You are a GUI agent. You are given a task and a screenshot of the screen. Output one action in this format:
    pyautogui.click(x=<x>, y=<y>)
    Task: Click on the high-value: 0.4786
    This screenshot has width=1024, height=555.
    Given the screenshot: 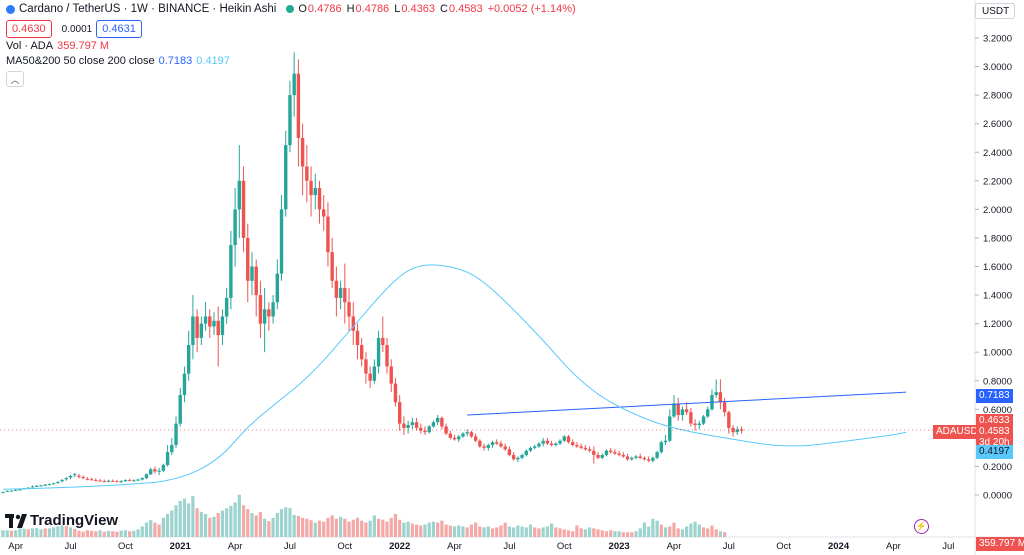 What is the action you would take?
    pyautogui.click(x=372, y=9)
    